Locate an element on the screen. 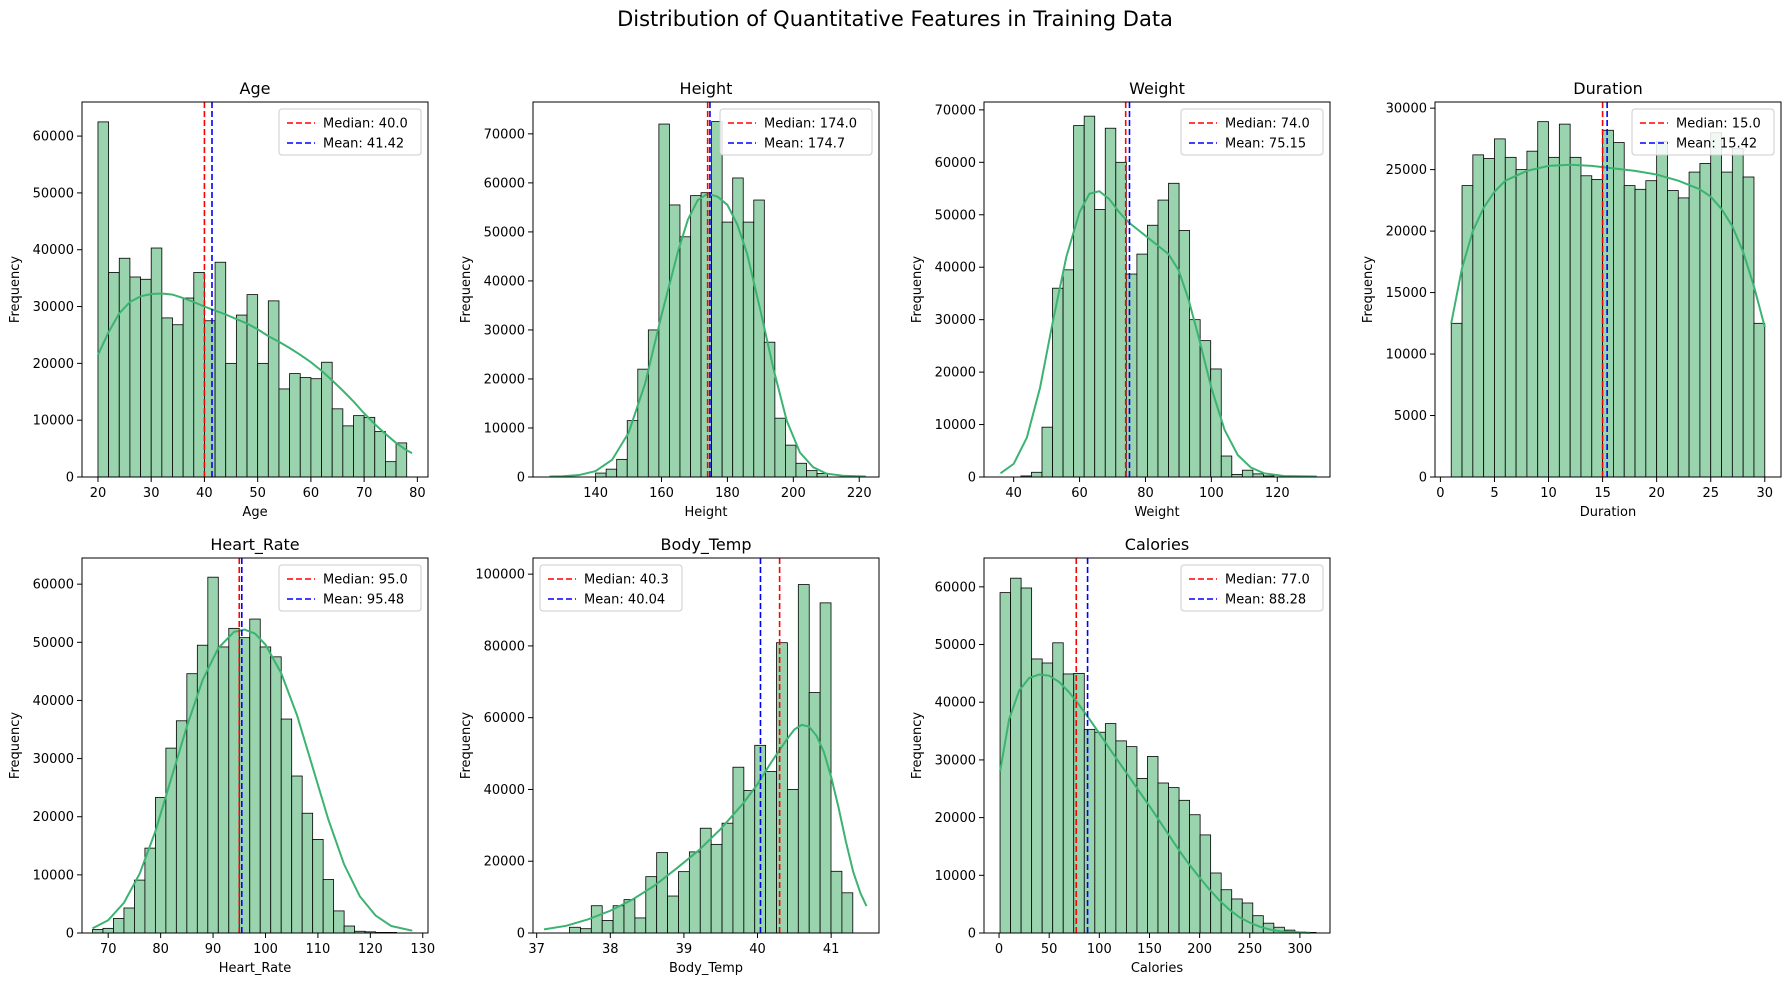  legend: Median: 15.0 Mean: 15.42 is located at coordinates (1703, 132).